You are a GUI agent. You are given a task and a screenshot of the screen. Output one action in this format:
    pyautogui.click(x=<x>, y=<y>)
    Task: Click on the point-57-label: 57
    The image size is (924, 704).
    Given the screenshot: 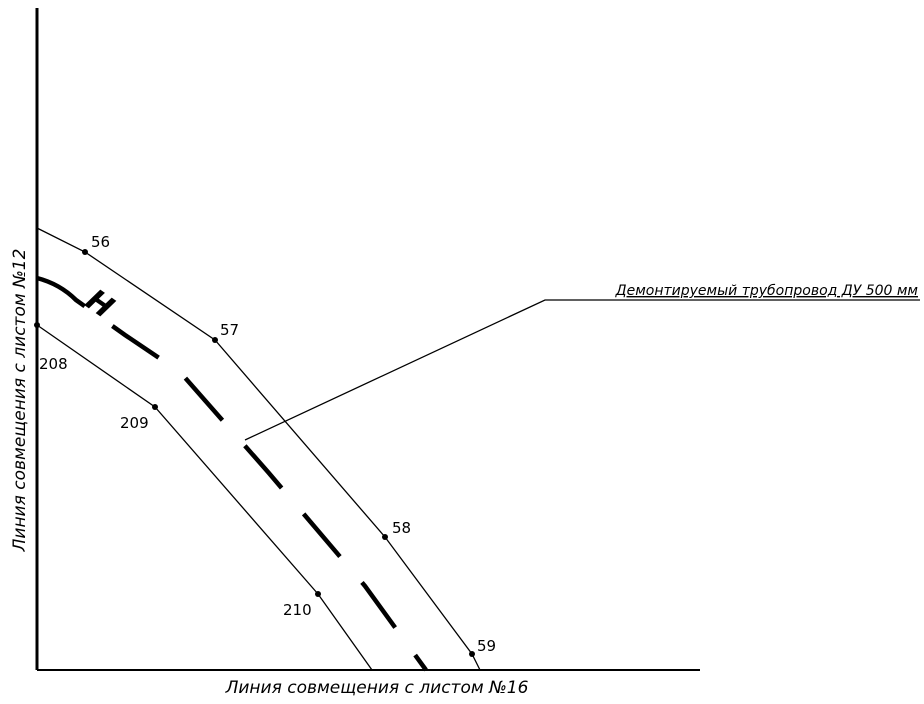 What is the action you would take?
    pyautogui.click(x=229, y=330)
    